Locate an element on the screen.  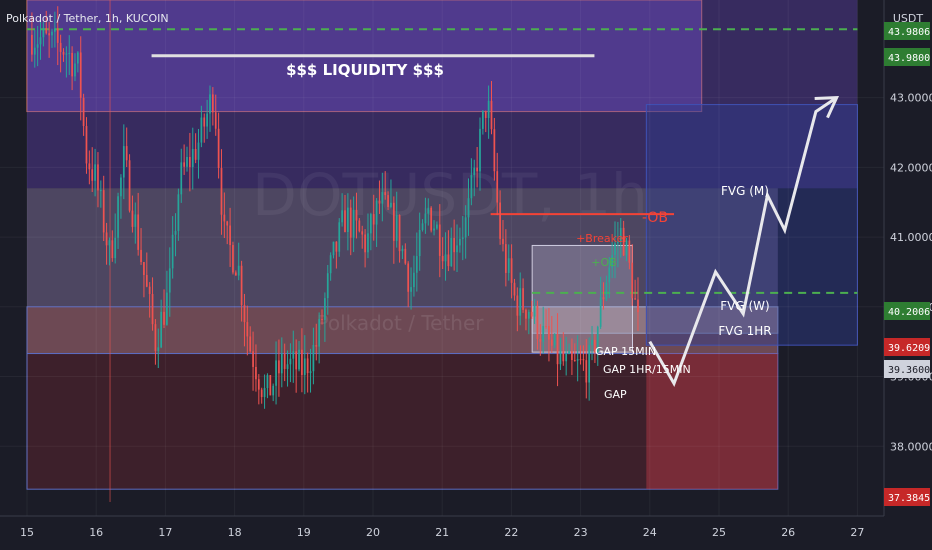
symbol-header: Polkadot / Tether, 1h, KUCOIN is located at coordinates (87, 18).